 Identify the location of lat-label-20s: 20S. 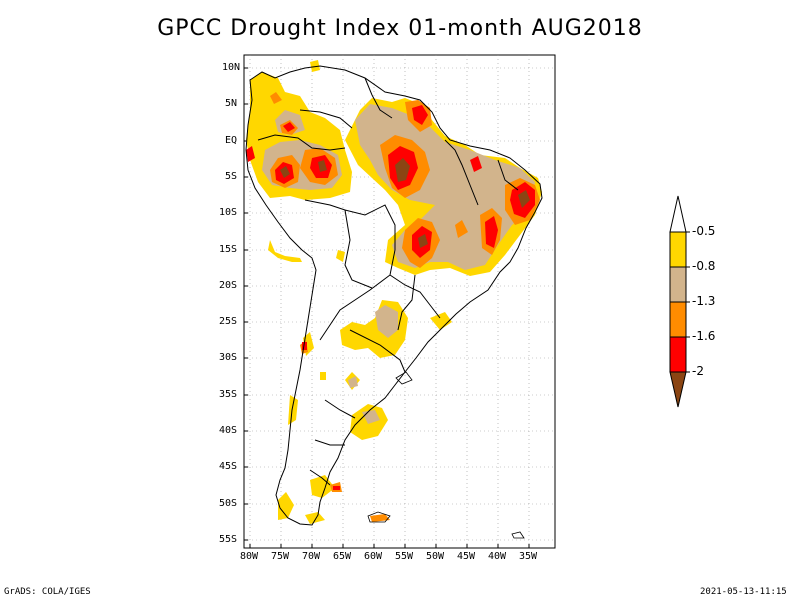
(228, 285).